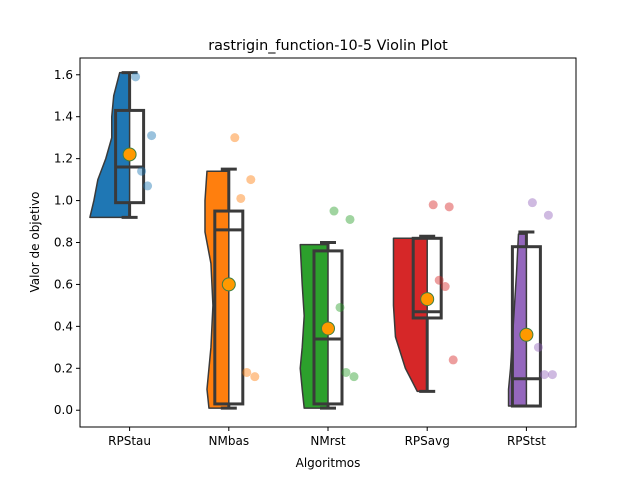  Describe the element at coordinates (63, 117) in the screenshot. I see `y-tick-label: 1.4` at that location.